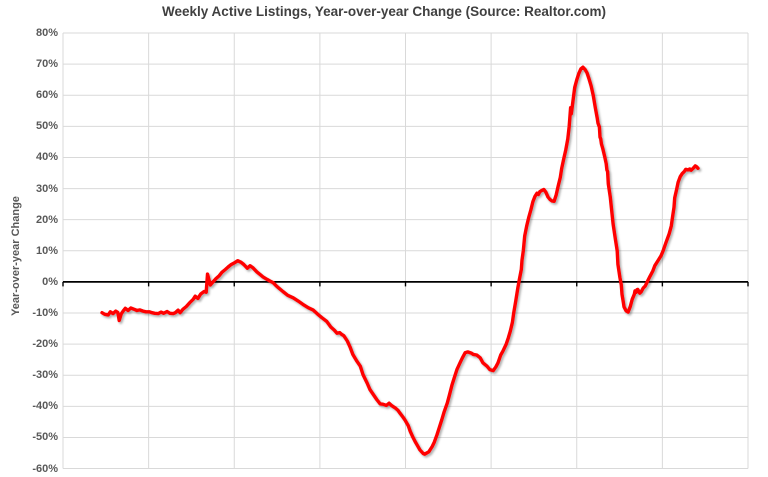 The height and width of the screenshot is (477, 768). I want to click on y-tick-label: 0%, so click(50, 281).